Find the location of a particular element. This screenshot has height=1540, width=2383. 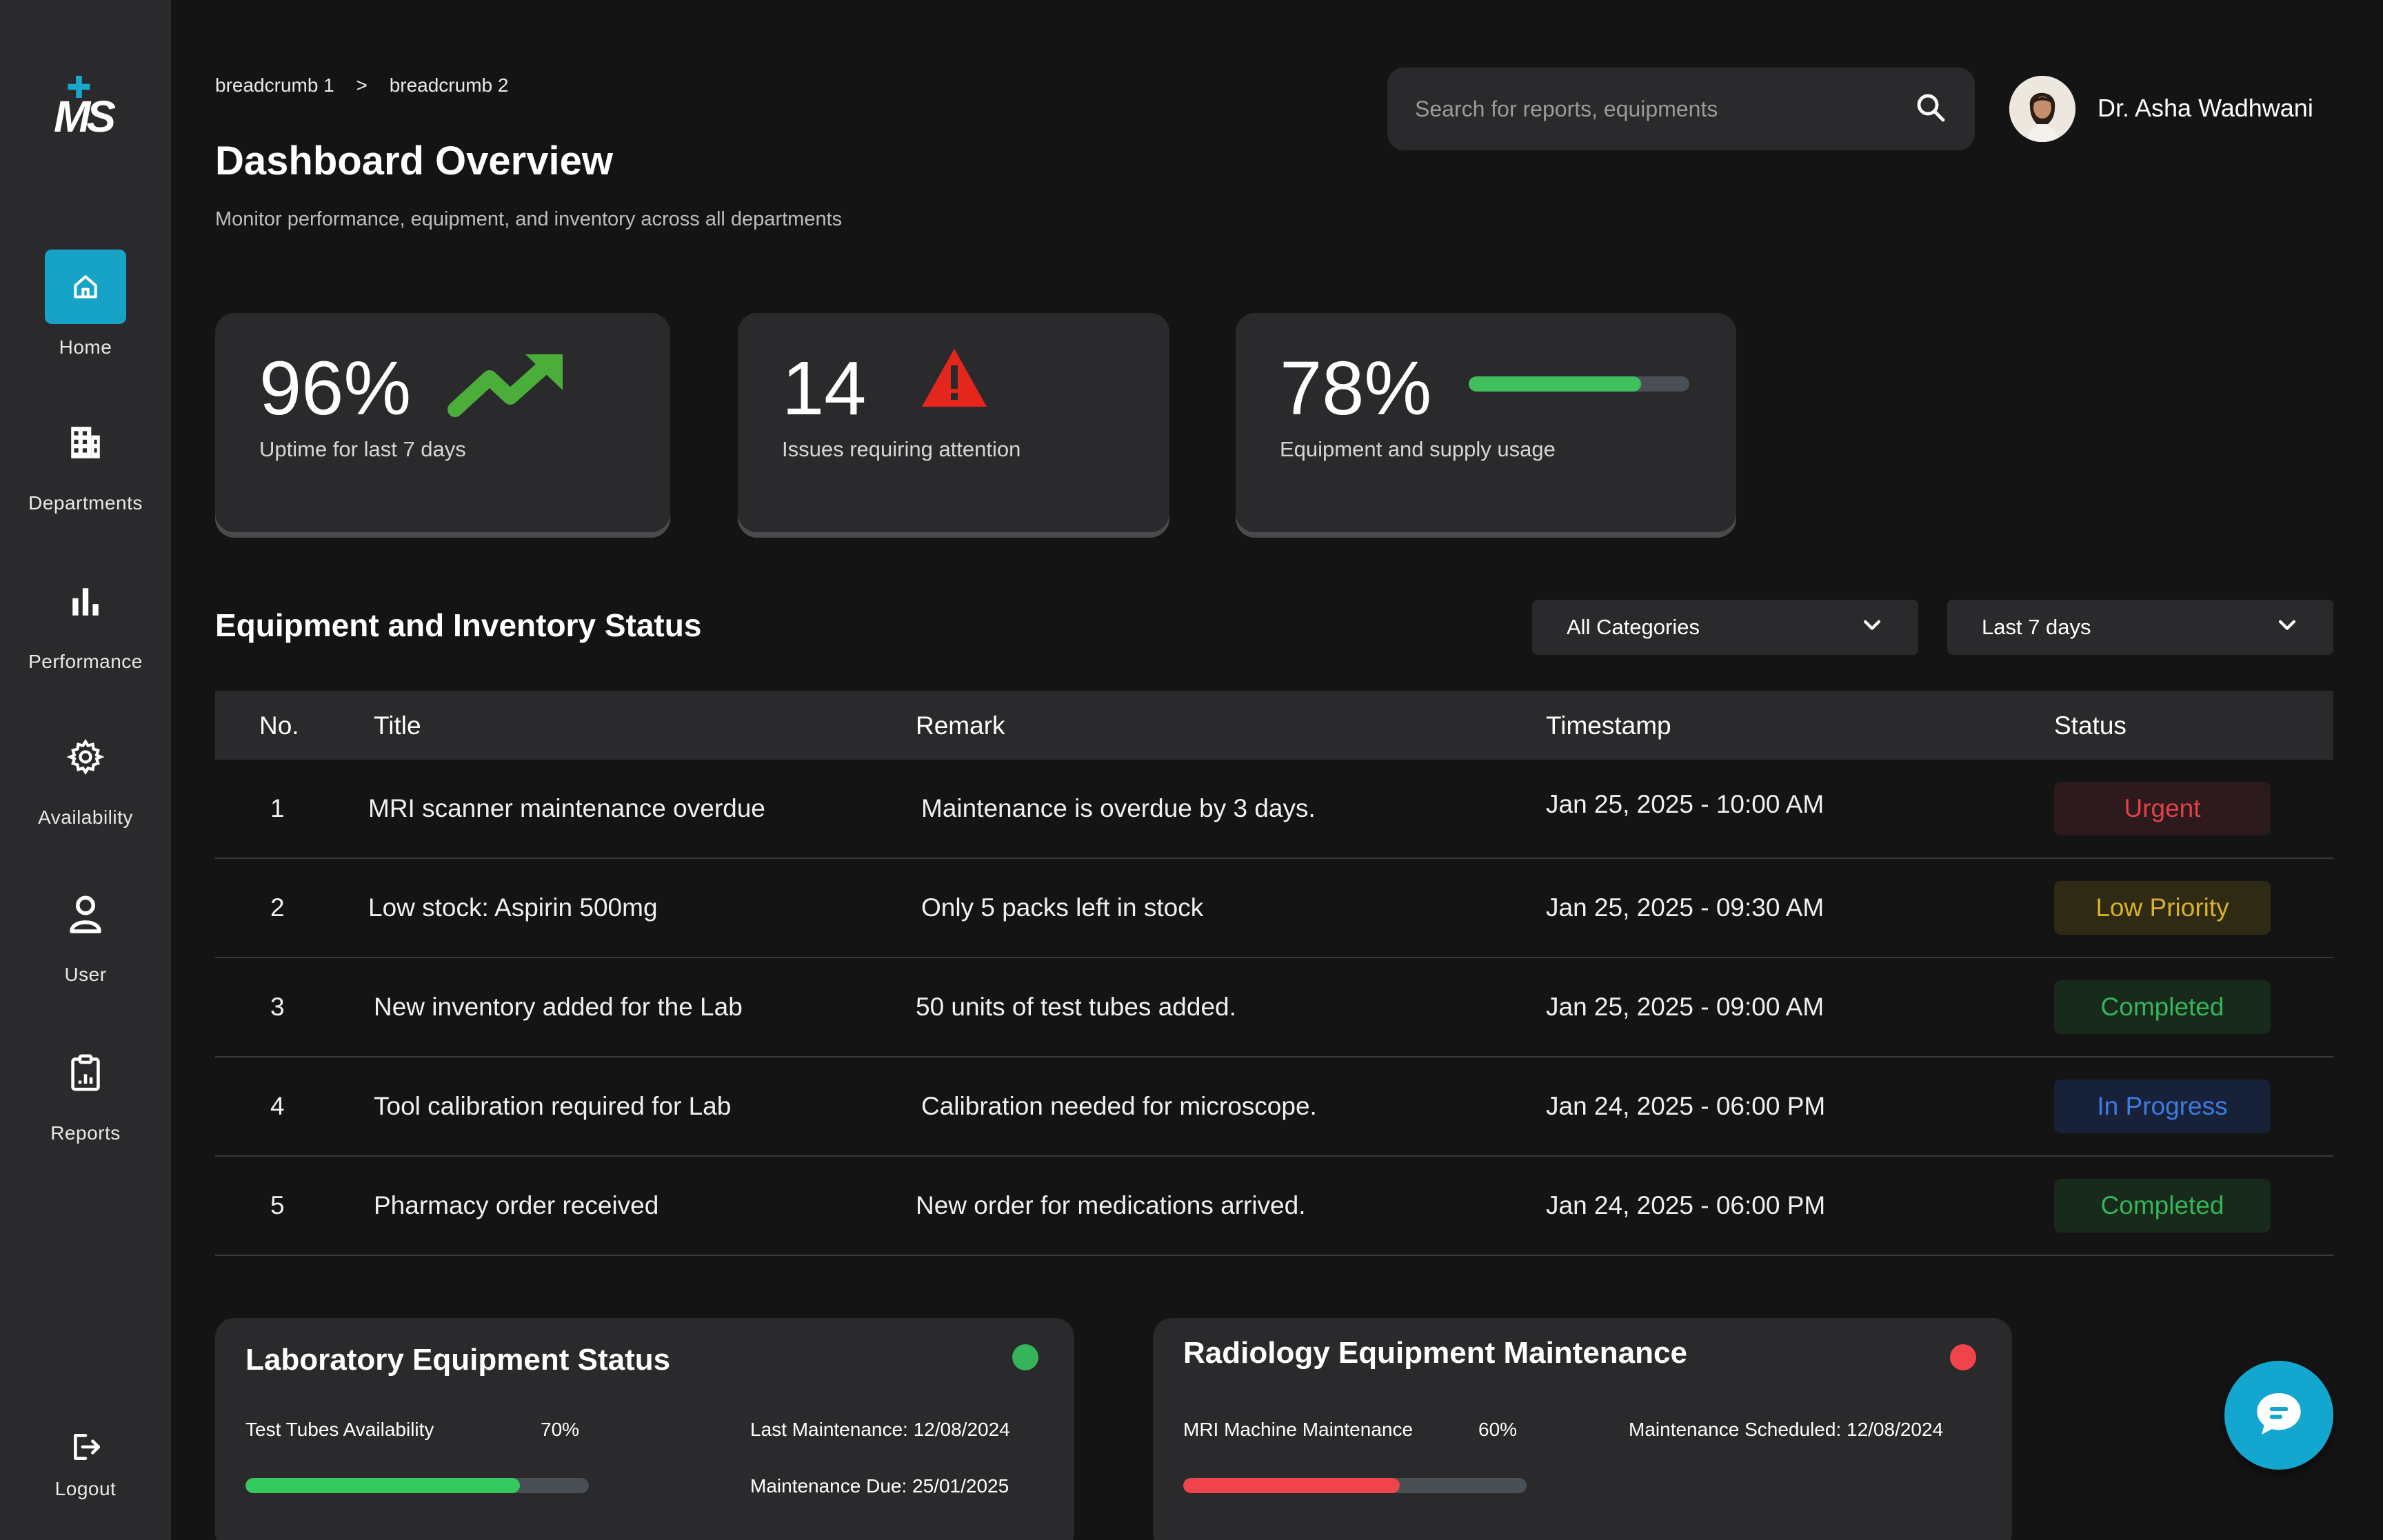

usage-progress-fill is located at coordinates (1555, 384).